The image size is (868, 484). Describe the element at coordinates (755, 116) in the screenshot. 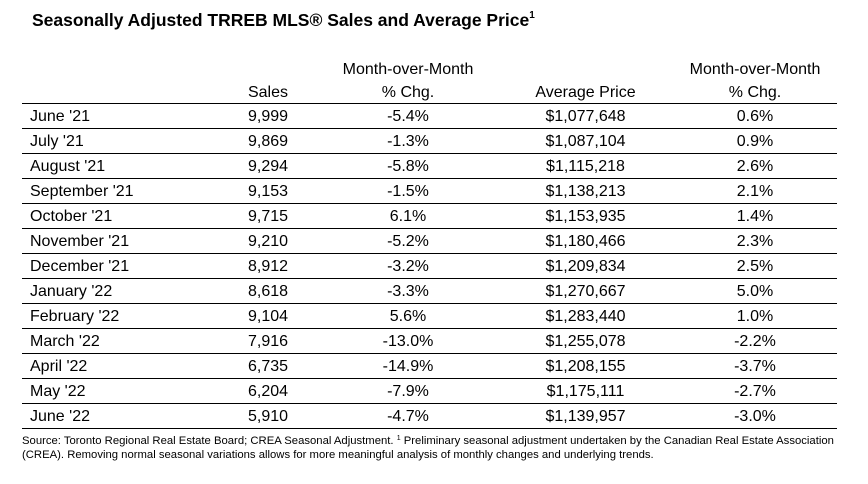

I see `price-change-cell: 0.6%` at that location.